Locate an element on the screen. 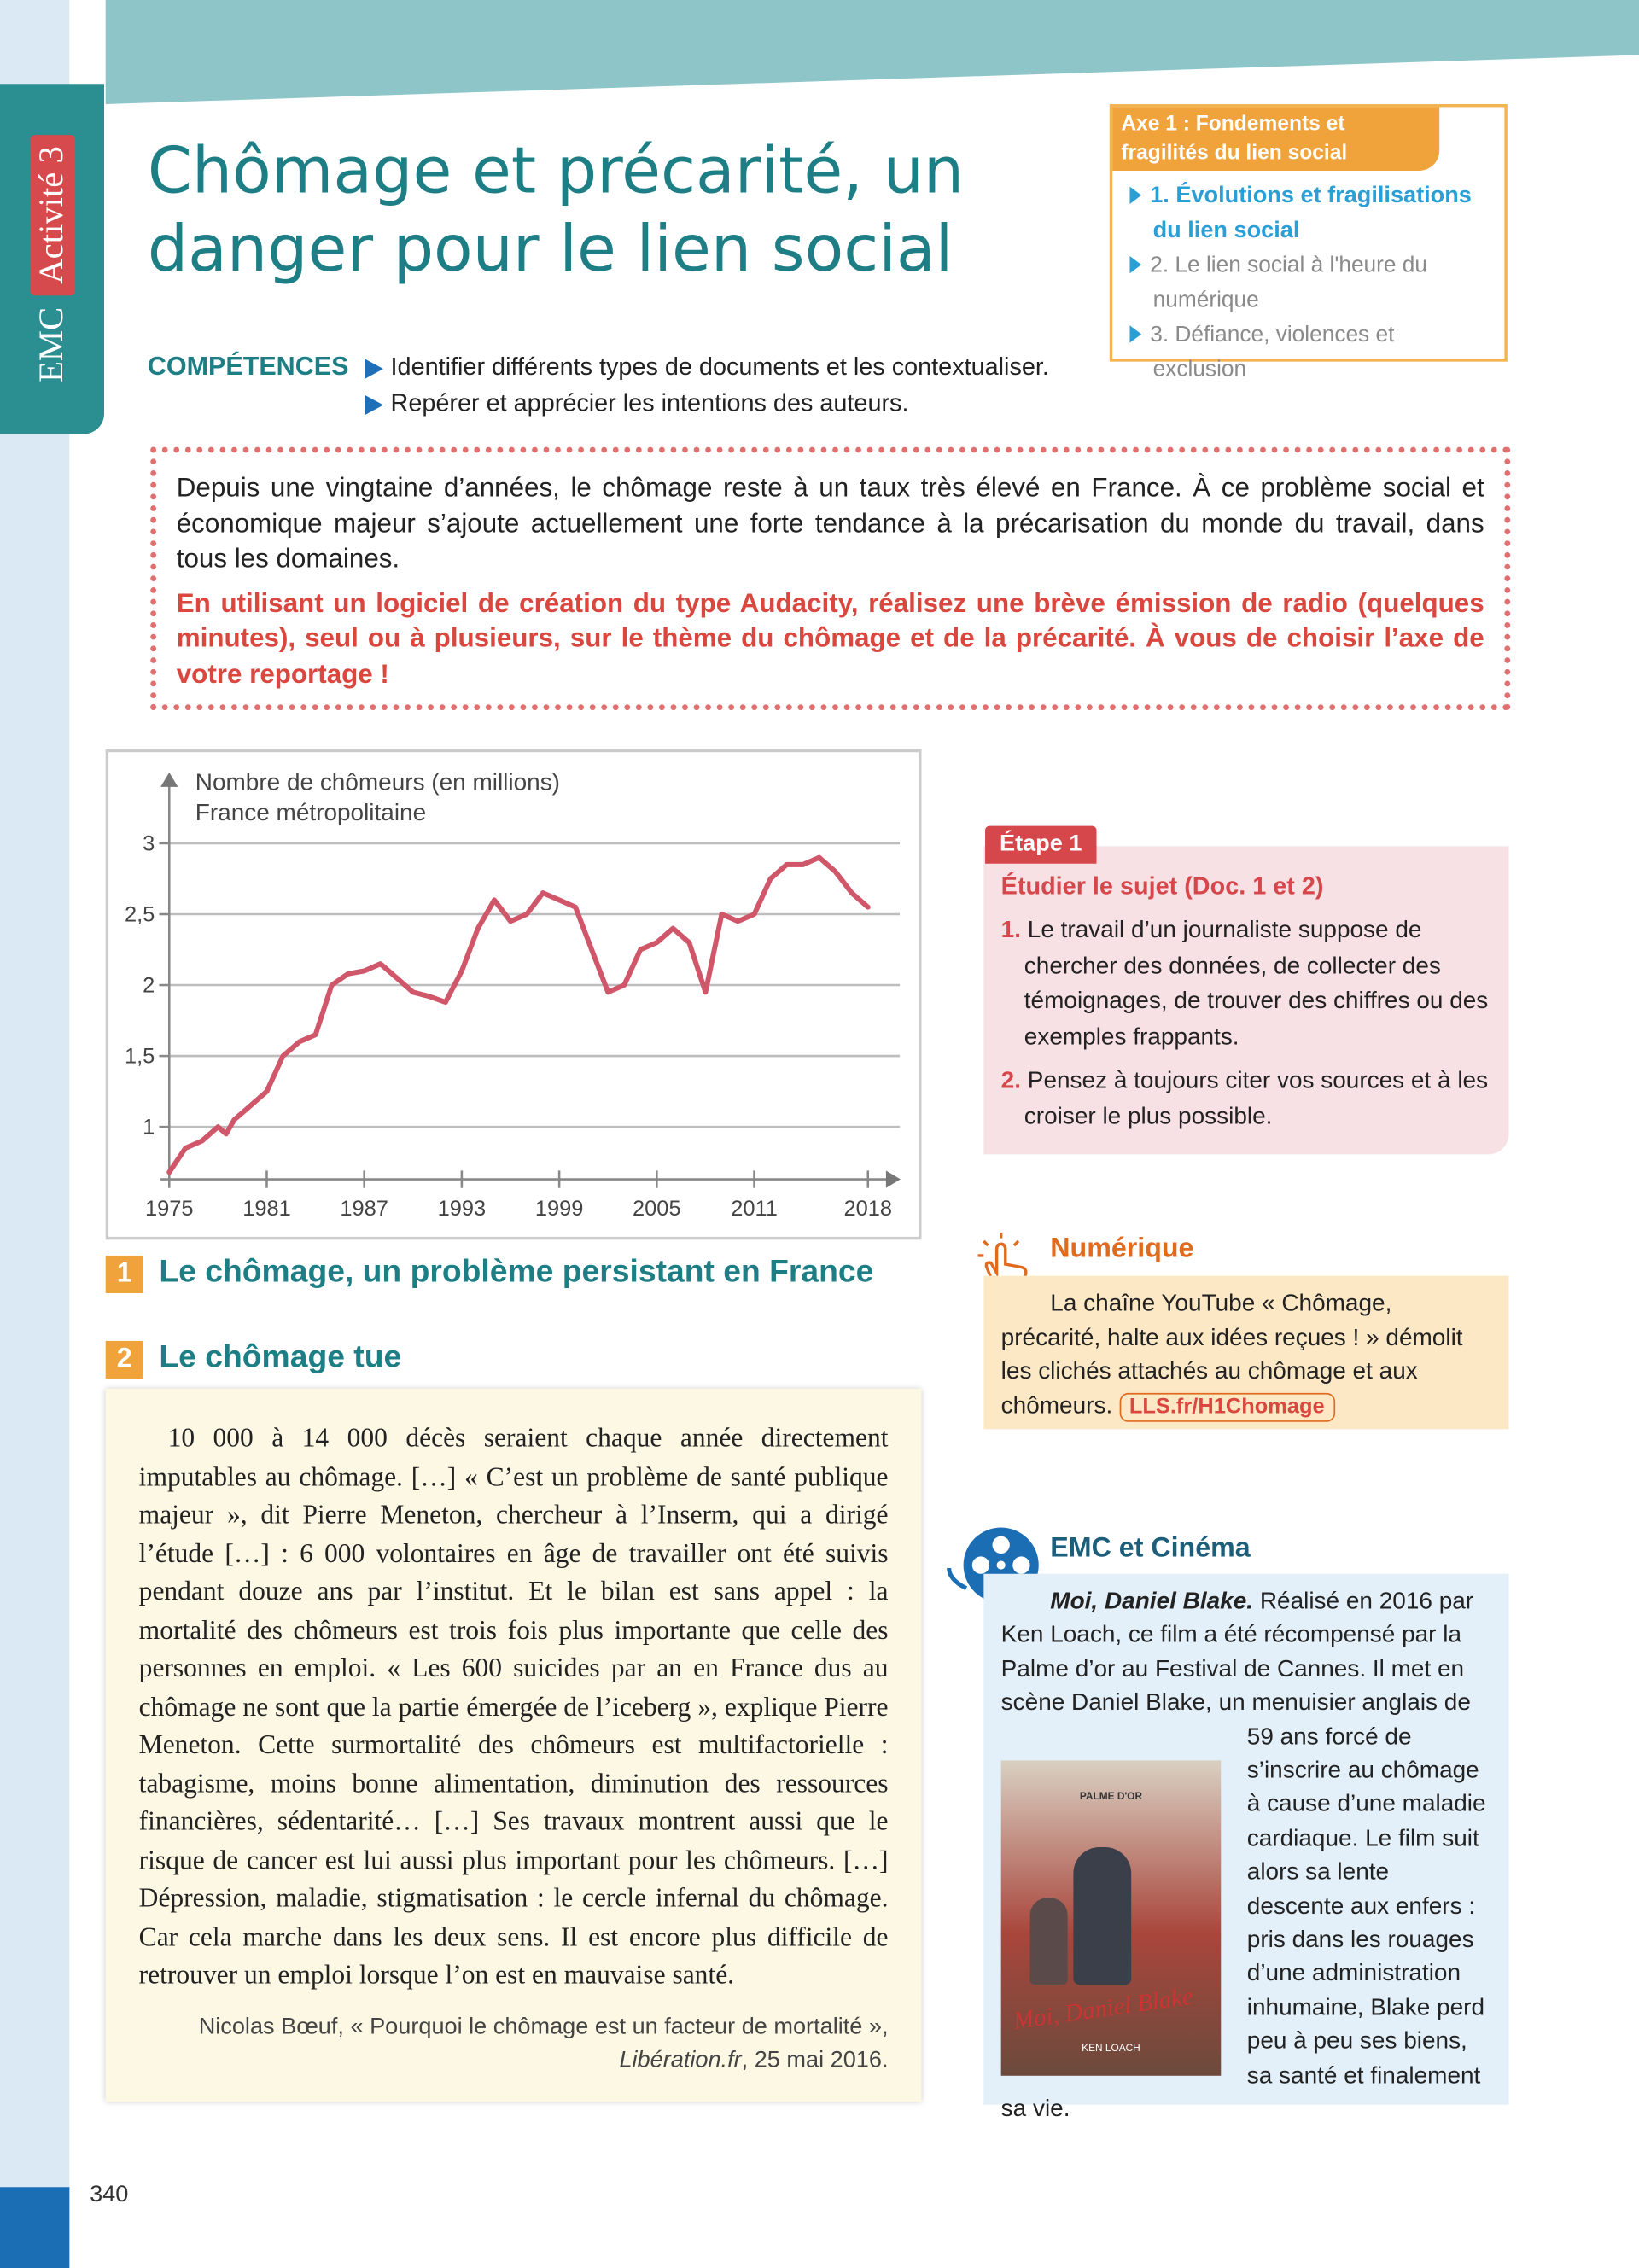 The width and height of the screenshot is (1639, 2268). source-site: Libération.fr is located at coordinates (680, 2060).